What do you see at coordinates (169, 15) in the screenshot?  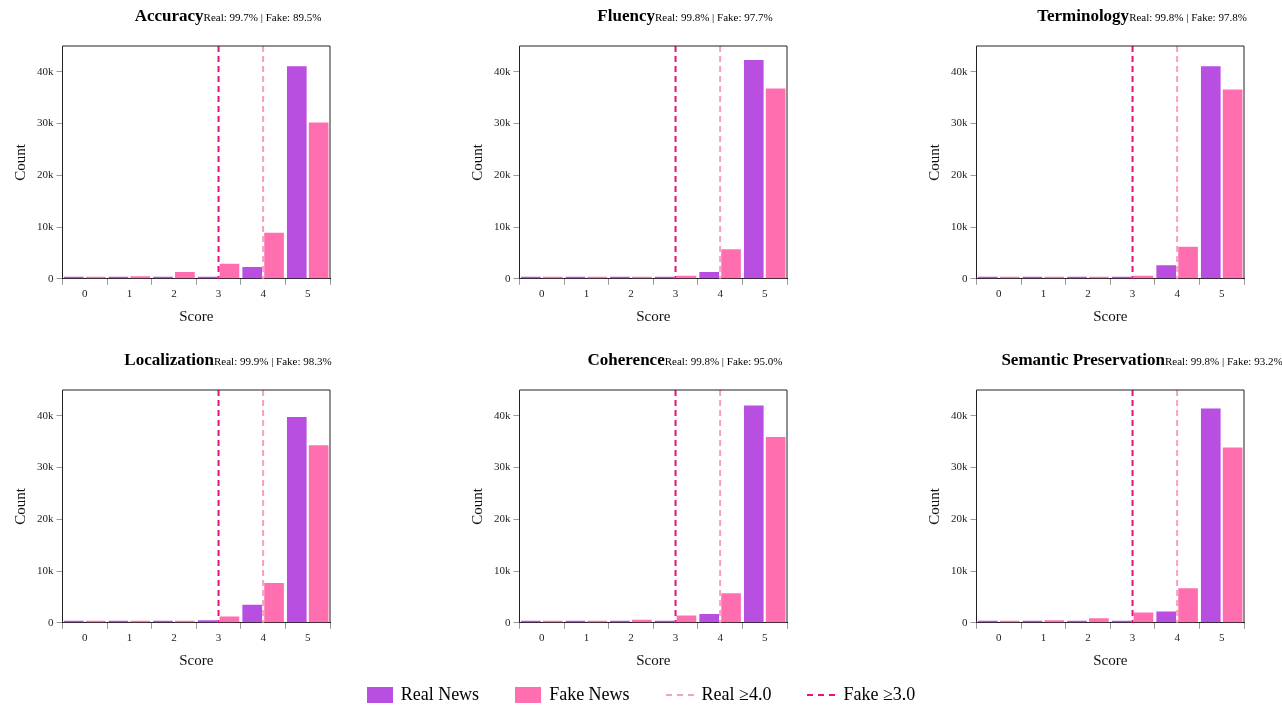 I see `chart-title: Accuracy` at bounding box center [169, 15].